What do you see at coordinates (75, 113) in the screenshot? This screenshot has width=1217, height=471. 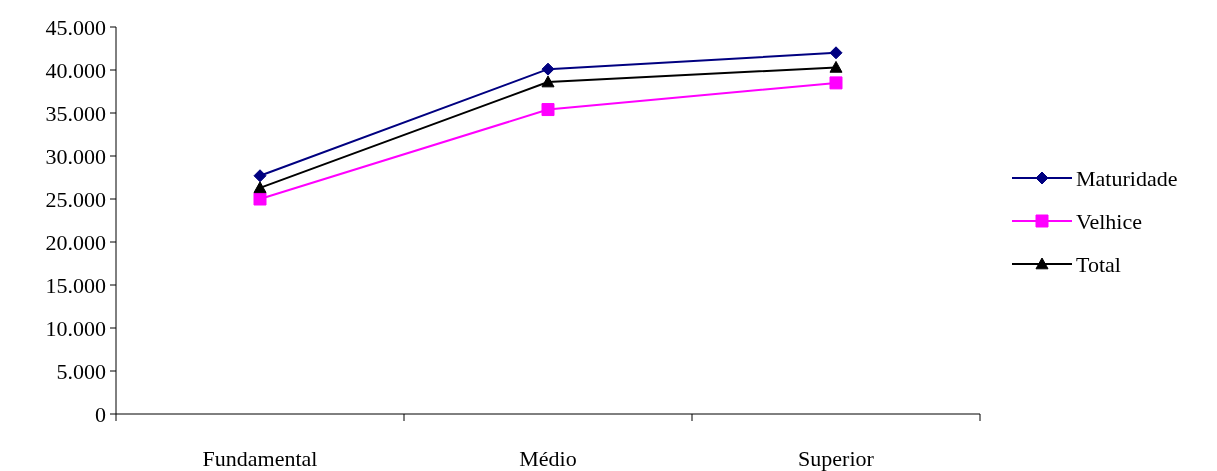 I see `y-tick-label: 35.000` at bounding box center [75, 113].